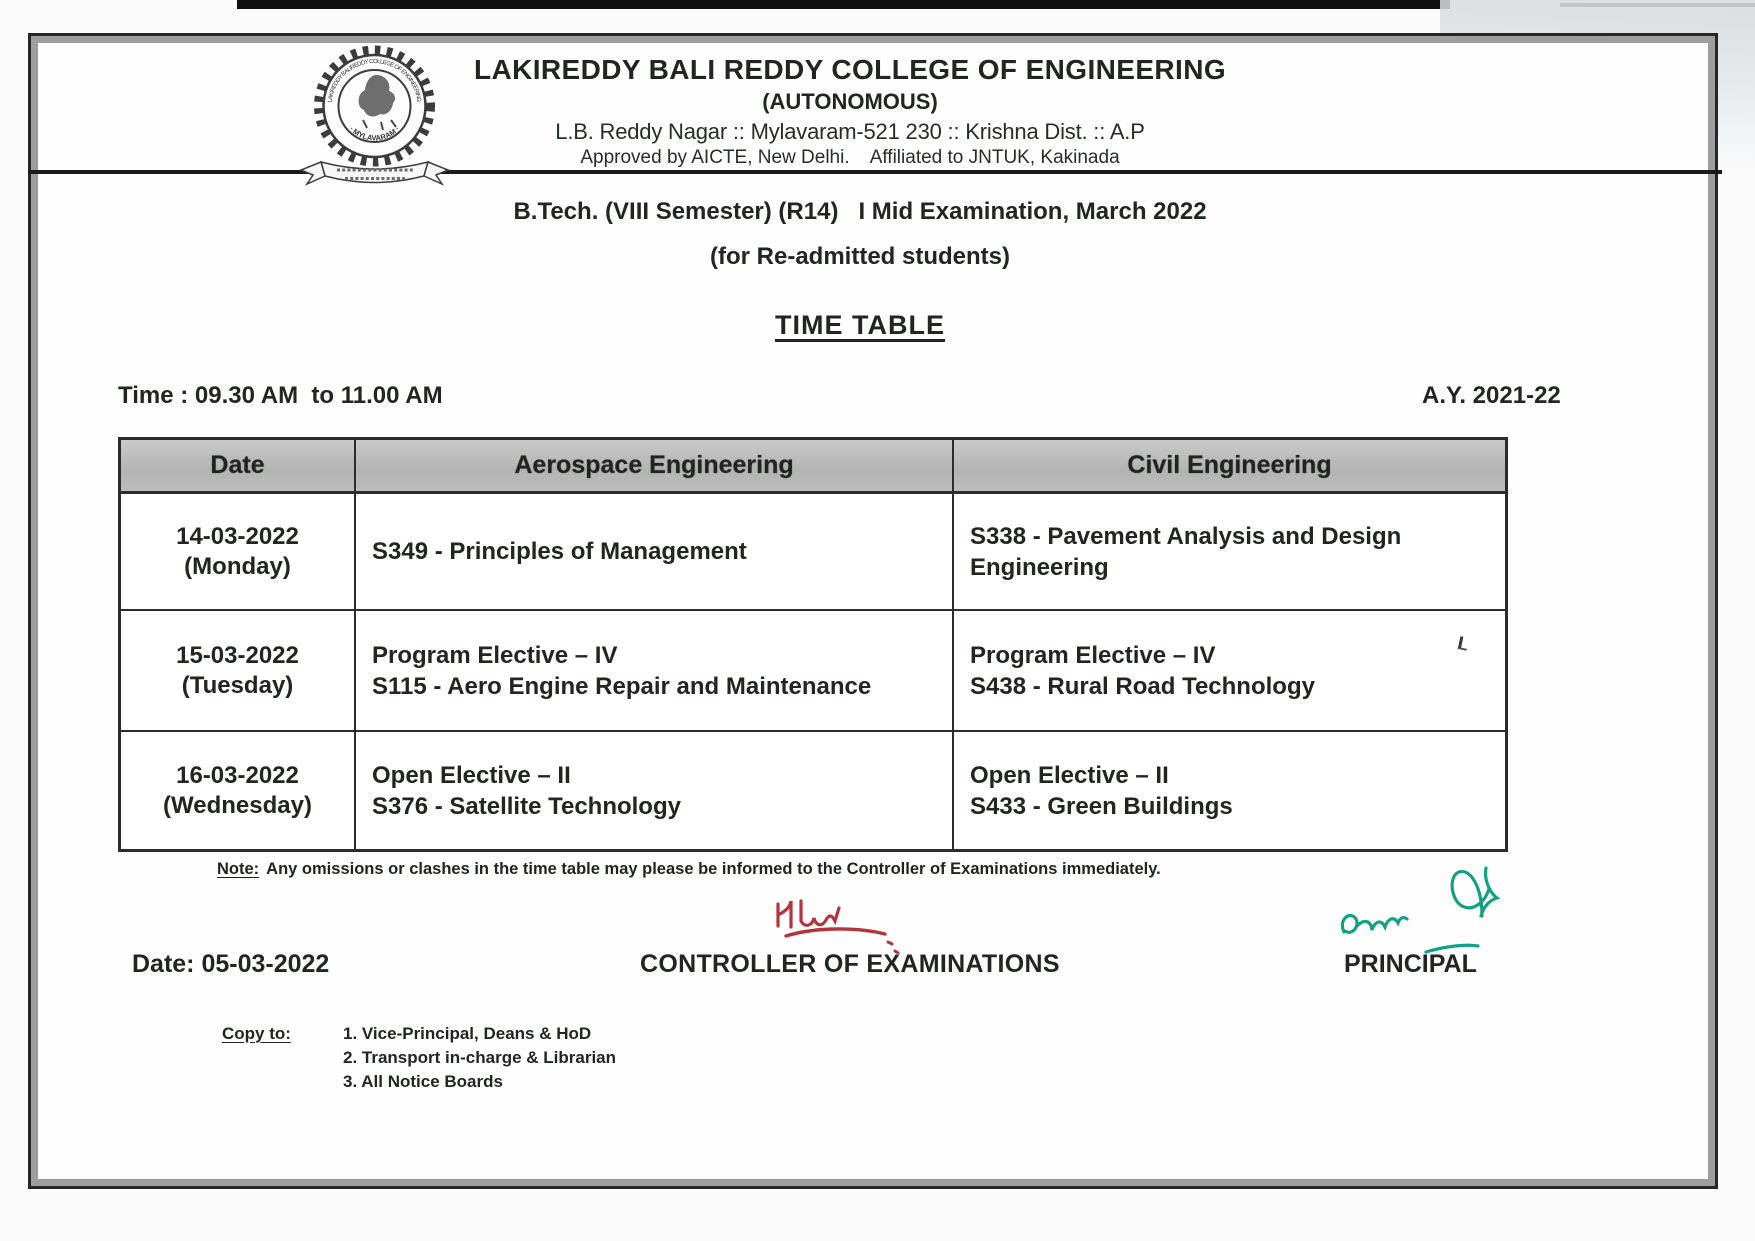  What do you see at coordinates (238, 869) in the screenshot?
I see `note-label: Note:` at bounding box center [238, 869].